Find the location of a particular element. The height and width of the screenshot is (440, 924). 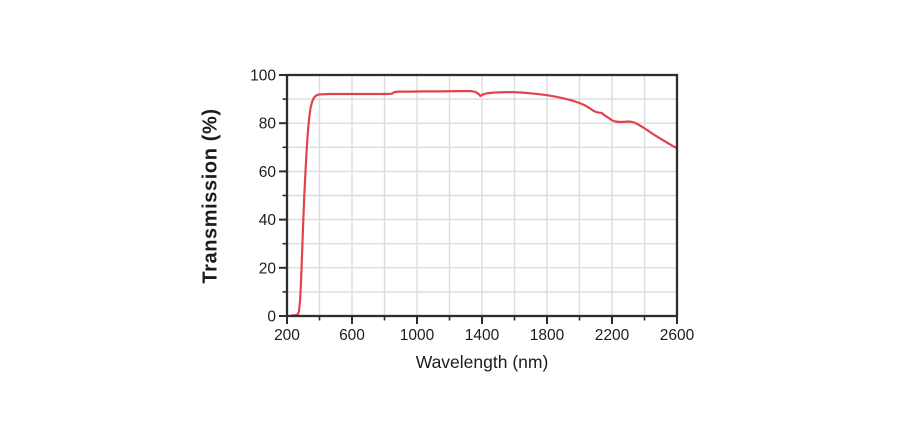

x-tick-label: 2200 is located at coordinates (612, 335).